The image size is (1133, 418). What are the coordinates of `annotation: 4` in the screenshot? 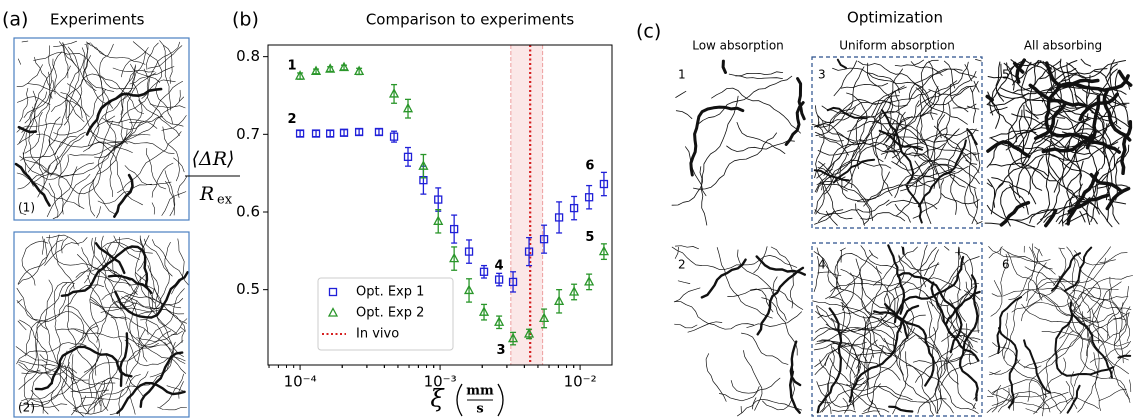 It's located at (499, 265).